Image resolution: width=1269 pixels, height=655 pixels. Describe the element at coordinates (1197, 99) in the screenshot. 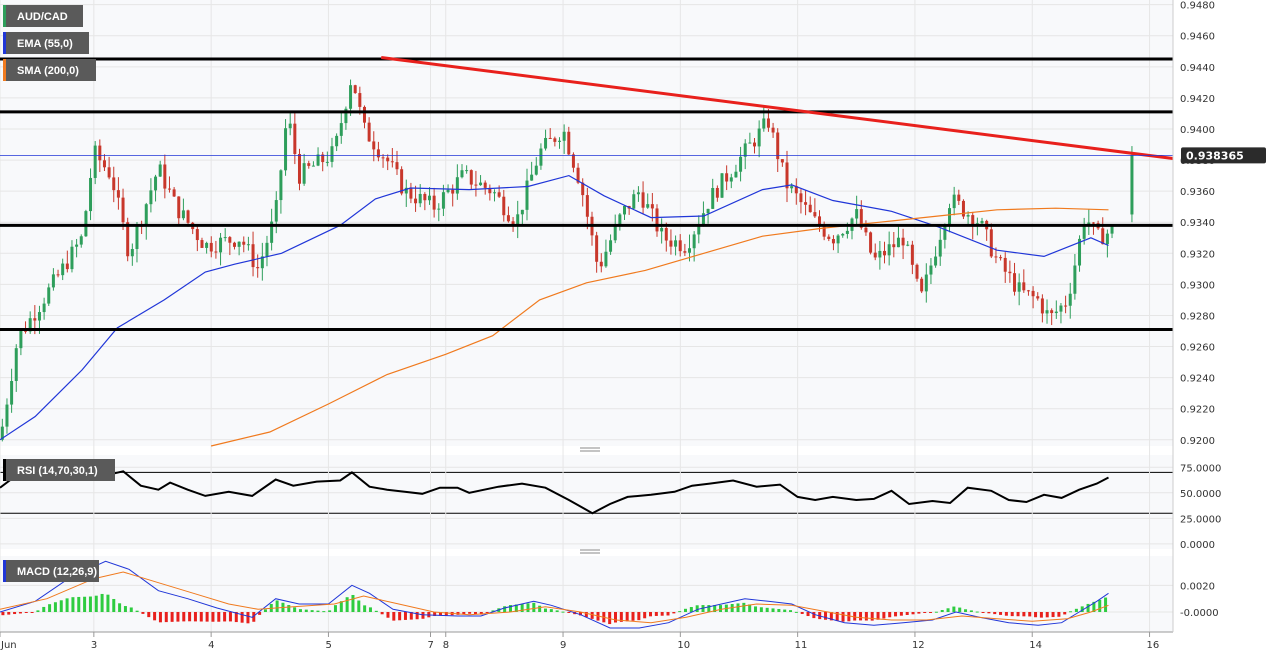

I see `price-tick-label: 0.9420` at that location.